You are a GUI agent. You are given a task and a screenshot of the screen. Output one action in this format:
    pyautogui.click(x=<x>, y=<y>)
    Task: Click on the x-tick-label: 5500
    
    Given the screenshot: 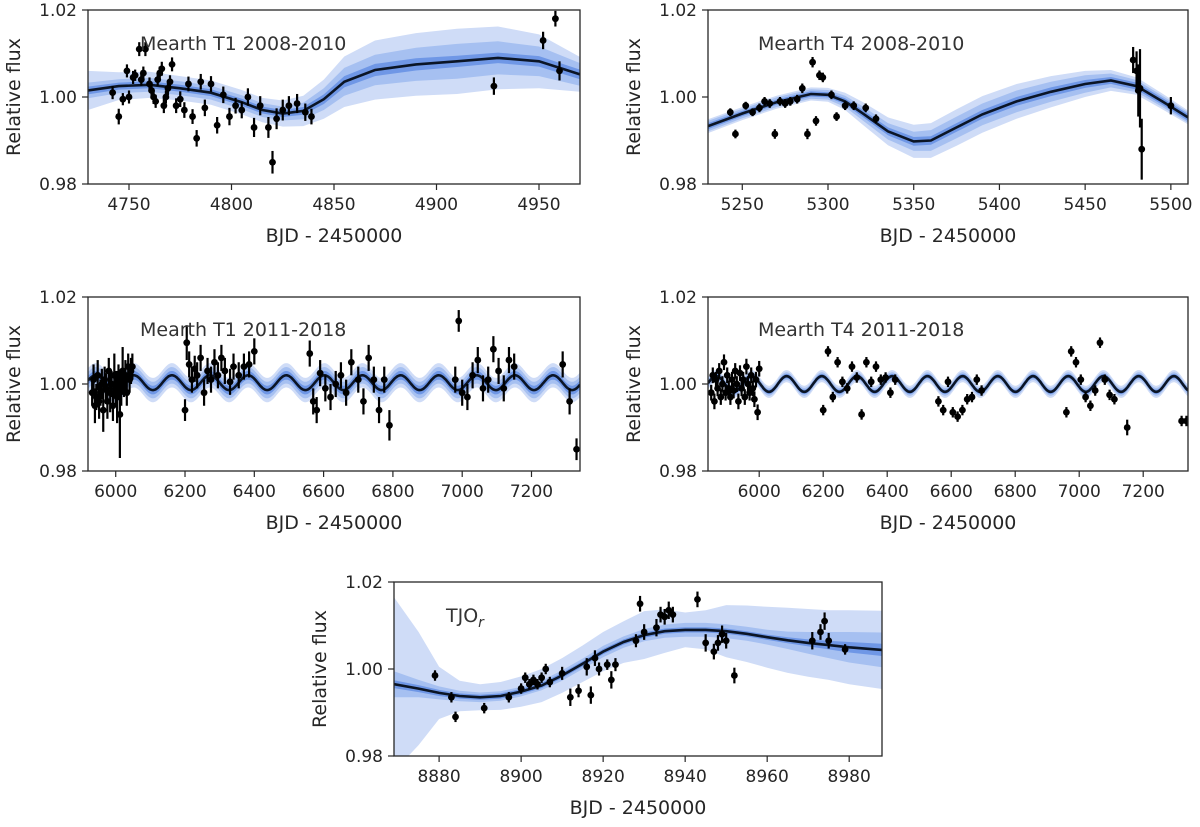 What is the action you would take?
    pyautogui.click(x=1170, y=205)
    